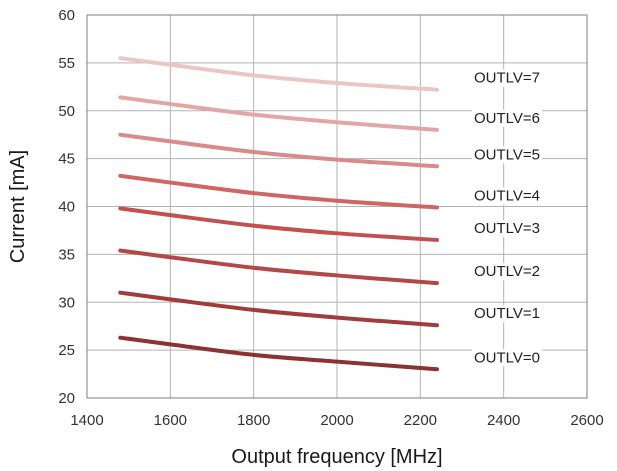 The width and height of the screenshot is (617, 471). I want to click on series-label-7: OUTLV=7, so click(507, 78).